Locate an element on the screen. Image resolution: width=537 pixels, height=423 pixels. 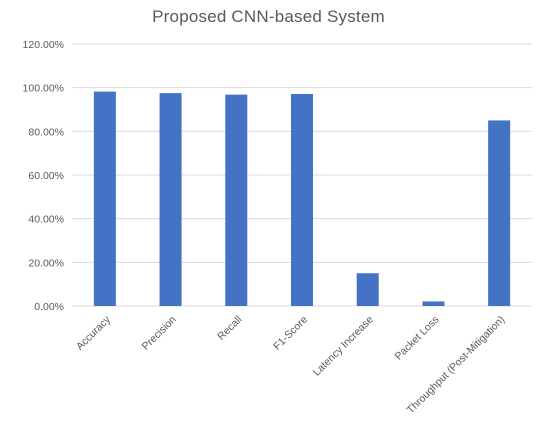
y-tick-label: 0.00% is located at coordinates (49, 307).